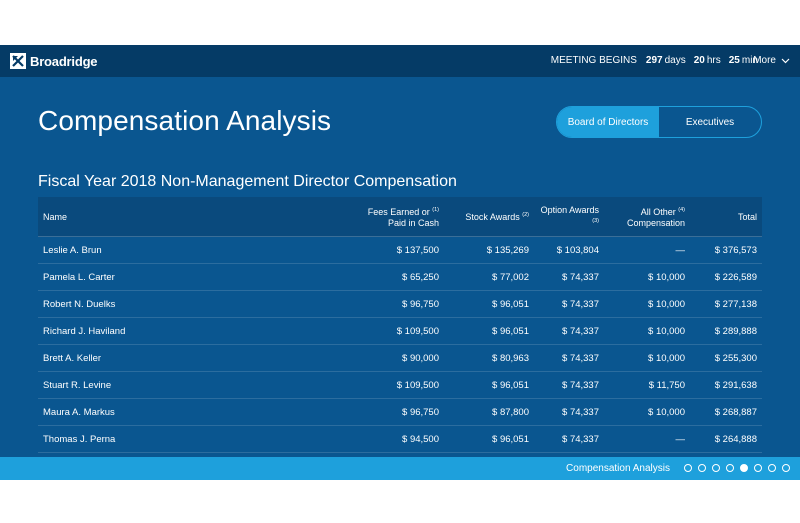  I want to click on cell-fees: $ 137,500, so click(417, 250).